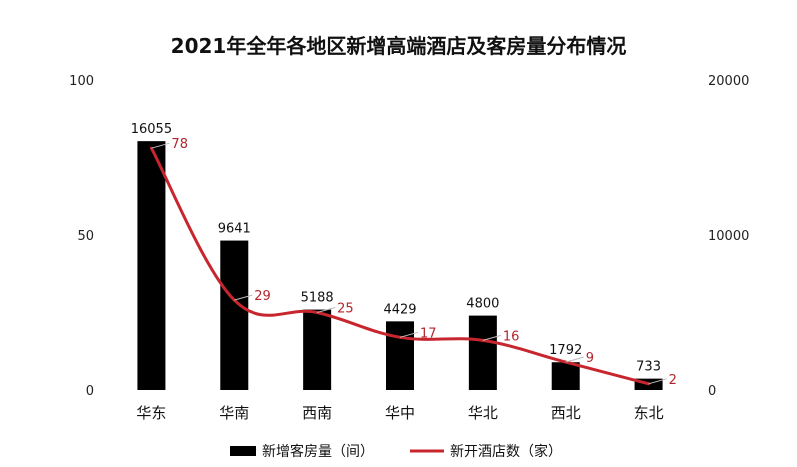 The width and height of the screenshot is (797, 467). Describe the element at coordinates (318, 451) in the screenshot. I see `legend-bar-label: 新增客房量（间）` at that location.